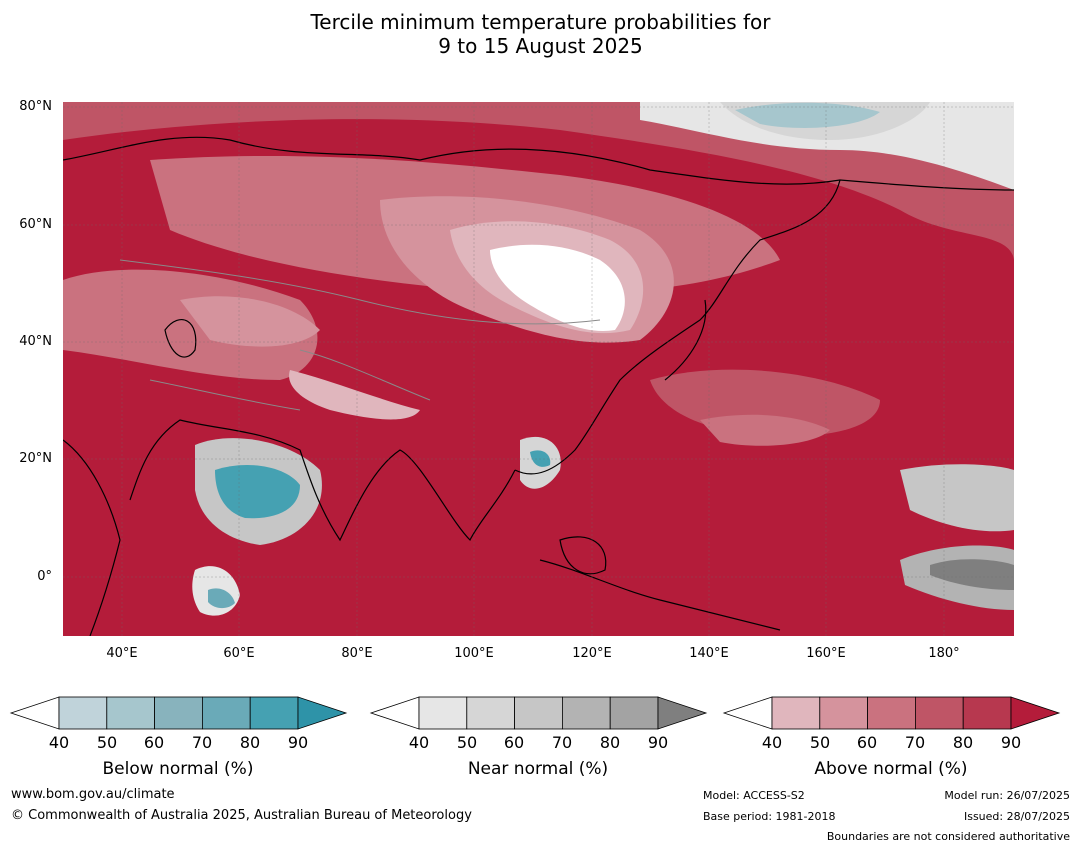 This screenshot has width=1081, height=850. I want to click on coastline-caspian, so click(180, 338).